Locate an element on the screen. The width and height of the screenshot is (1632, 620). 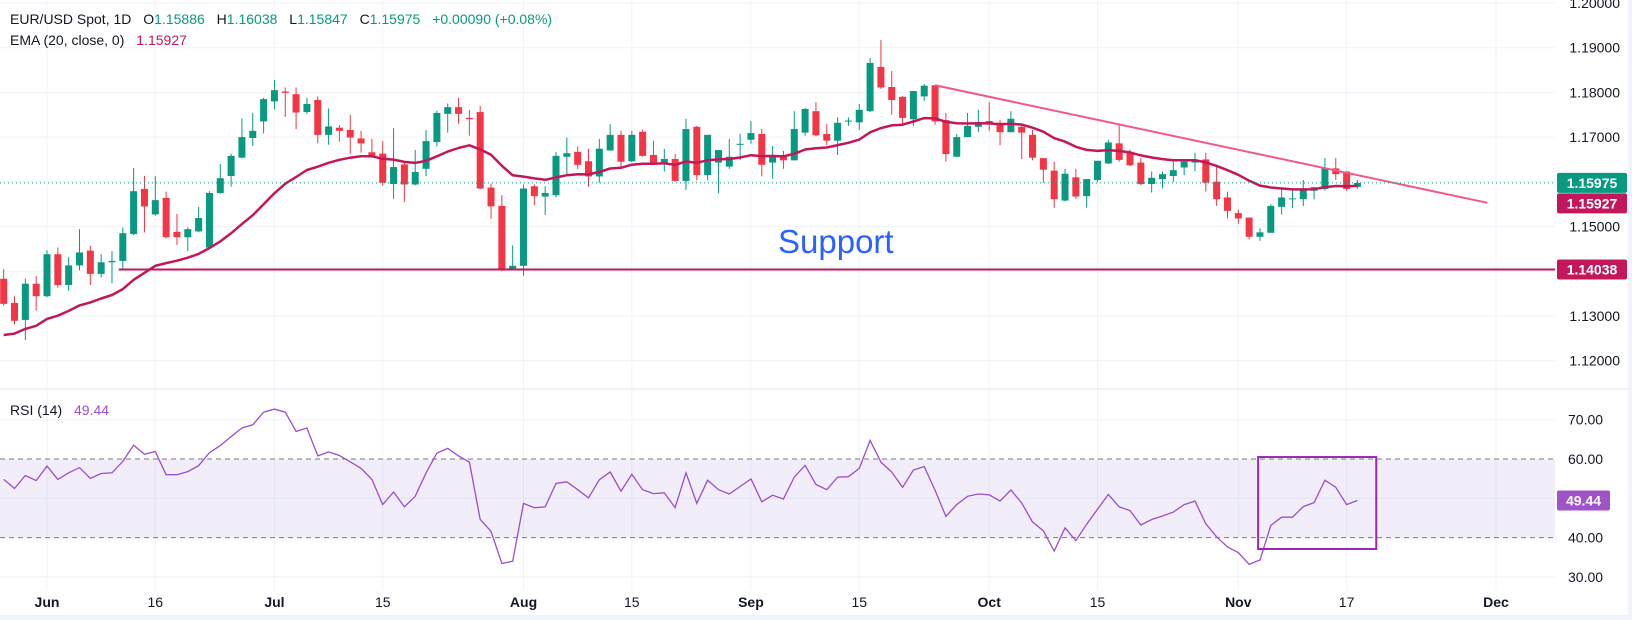
open-value: 1.15886 is located at coordinates (179, 19).